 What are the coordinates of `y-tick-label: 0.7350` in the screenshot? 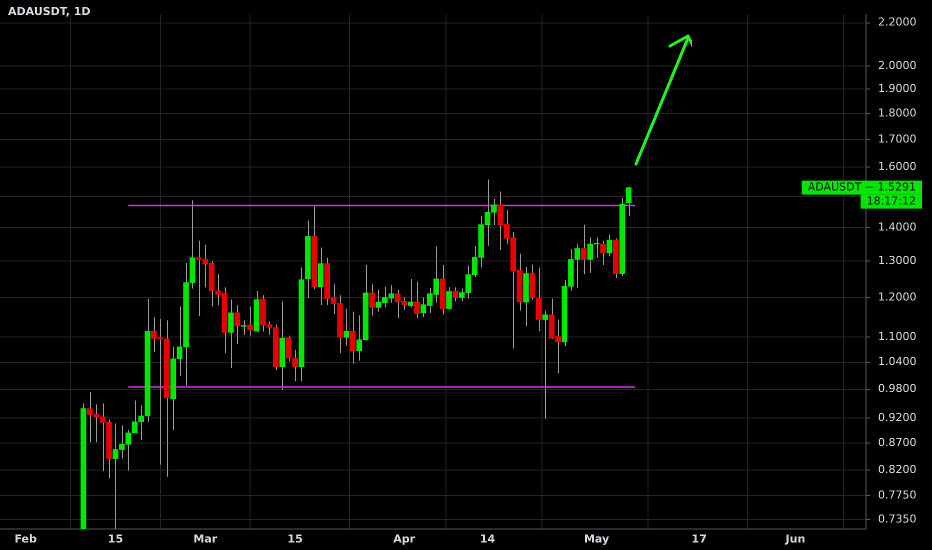 It's located at (897, 519).